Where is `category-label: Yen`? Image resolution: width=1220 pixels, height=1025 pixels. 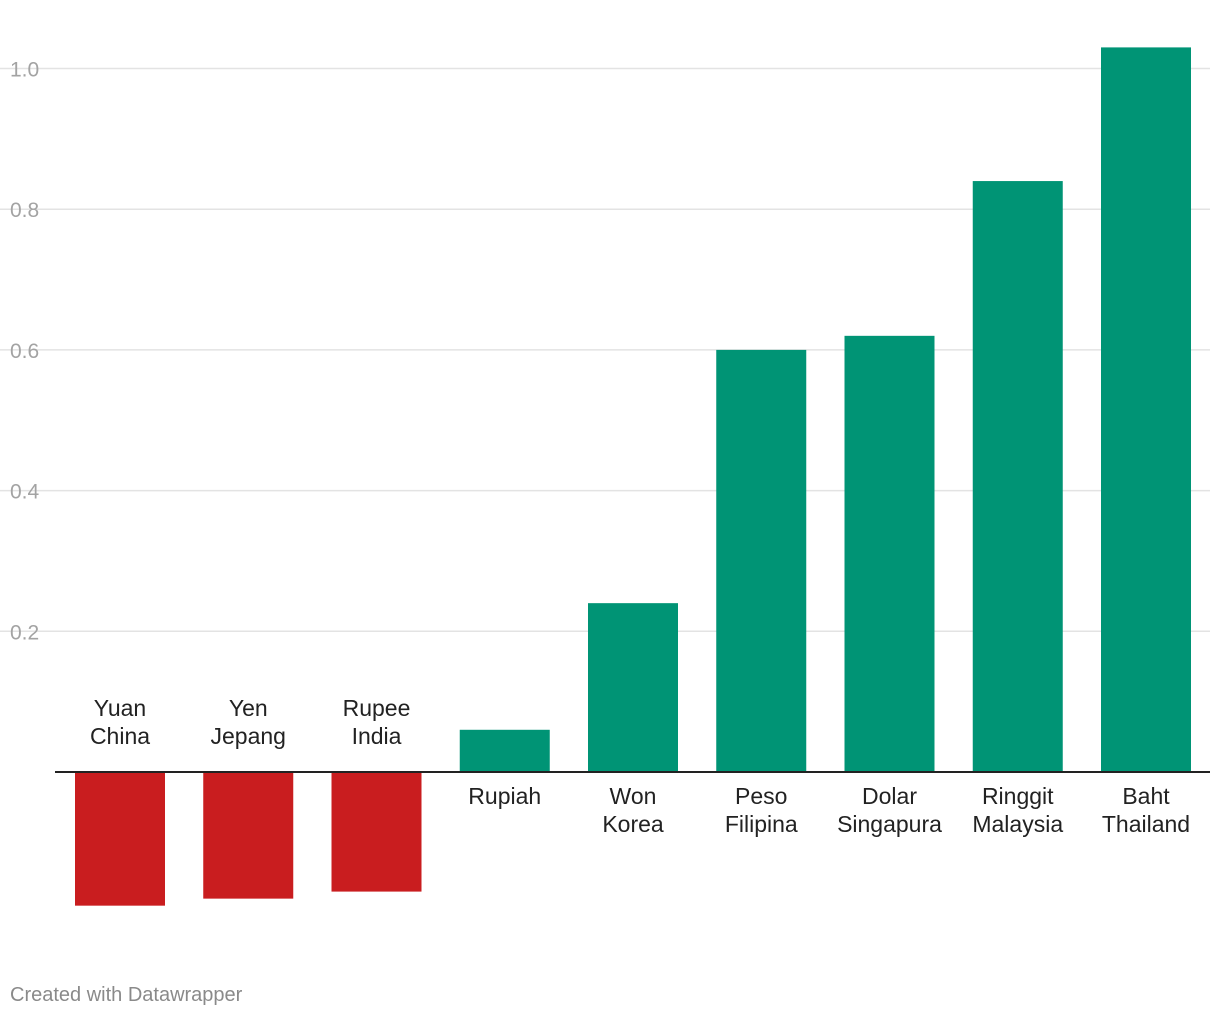
category-label: Yen is located at coordinates (248, 708).